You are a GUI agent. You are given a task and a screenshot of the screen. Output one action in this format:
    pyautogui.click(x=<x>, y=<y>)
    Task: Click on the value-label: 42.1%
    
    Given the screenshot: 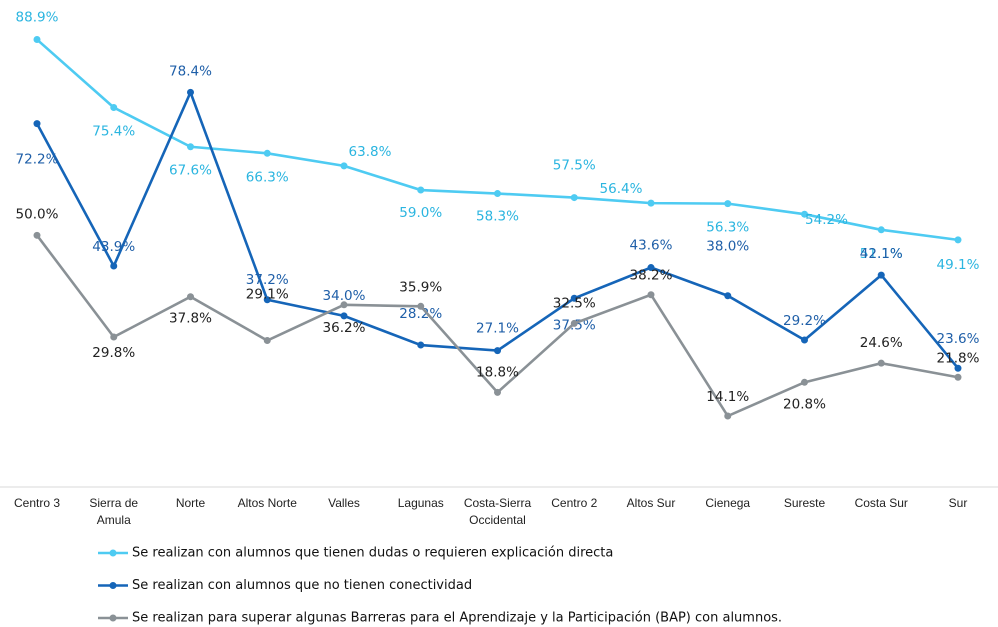 What is the action you would take?
    pyautogui.click(x=881, y=254)
    